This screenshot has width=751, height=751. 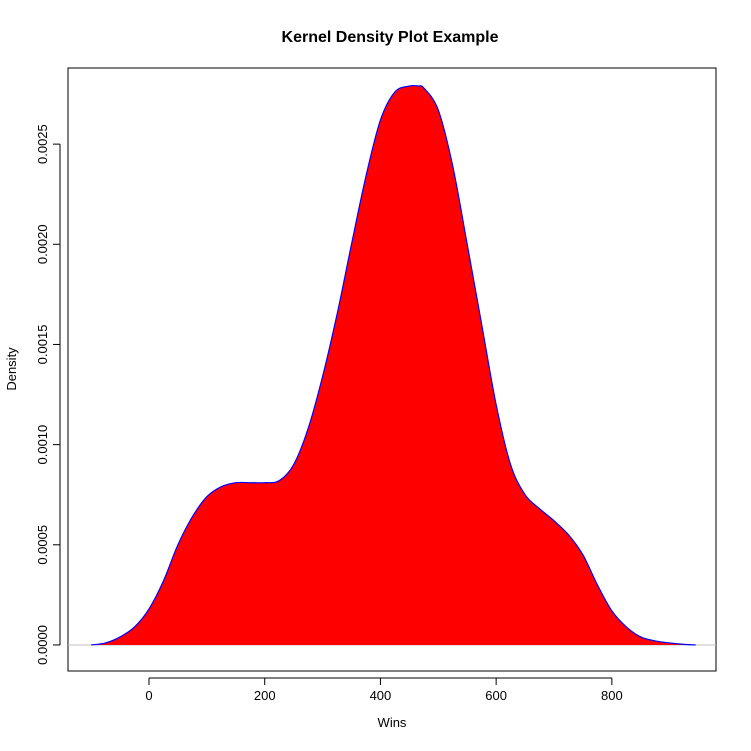 I want to click on y-tick-label: 0.0000, so click(x=42, y=645).